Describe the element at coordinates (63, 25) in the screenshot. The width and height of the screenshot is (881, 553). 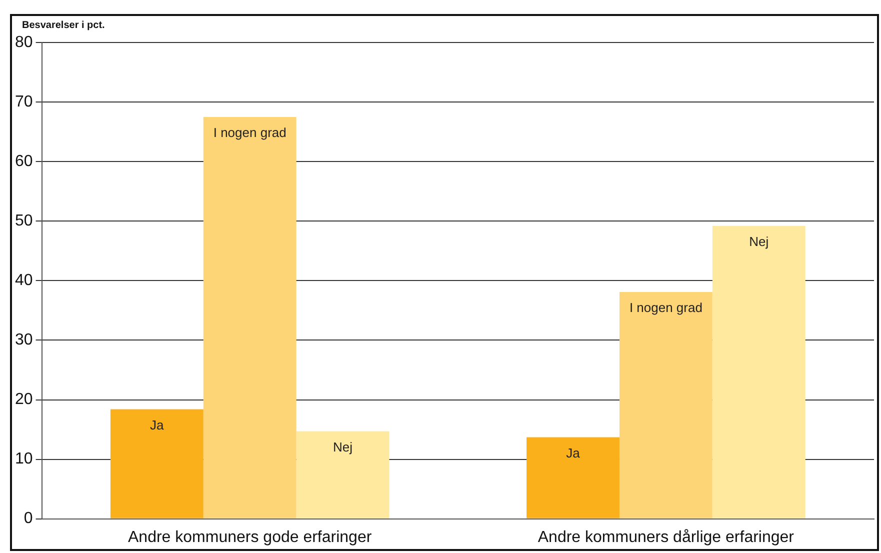
I see `y-axis-title: Besvarelser i pct.` at that location.